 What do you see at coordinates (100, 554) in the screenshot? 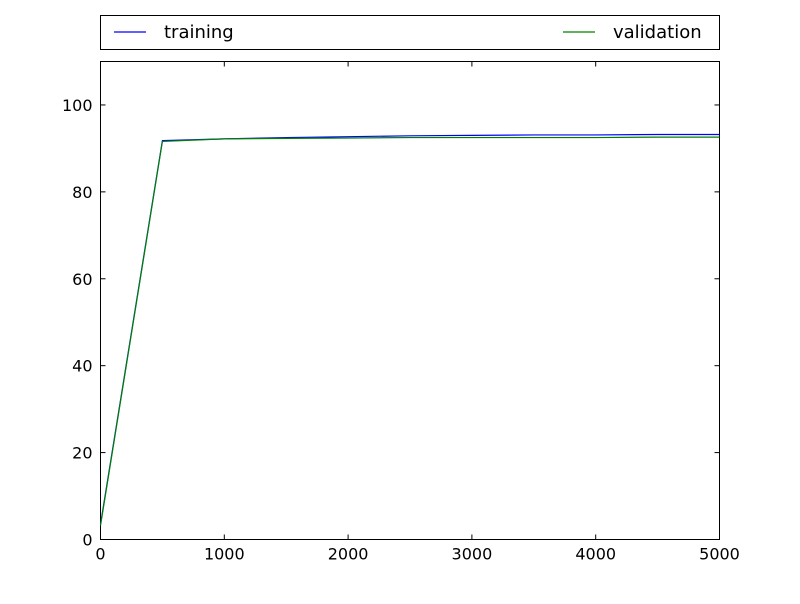
I see `x-tick-label: 0` at bounding box center [100, 554].